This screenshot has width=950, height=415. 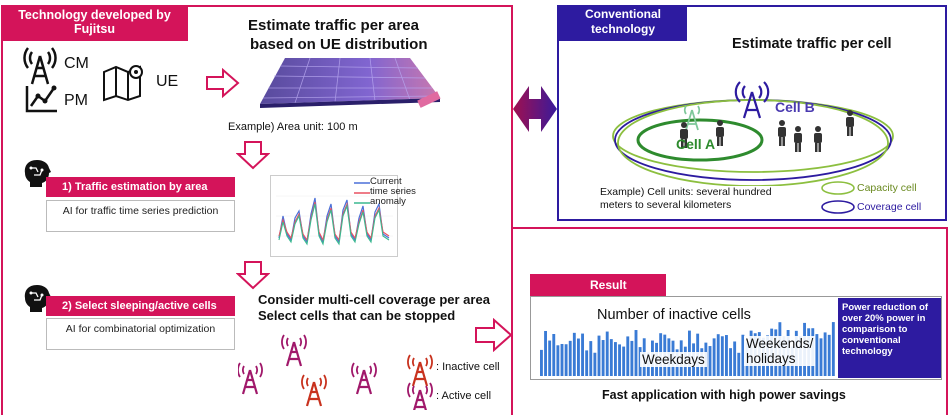 I want to click on double-arrow-icon, so click(x=535, y=109).